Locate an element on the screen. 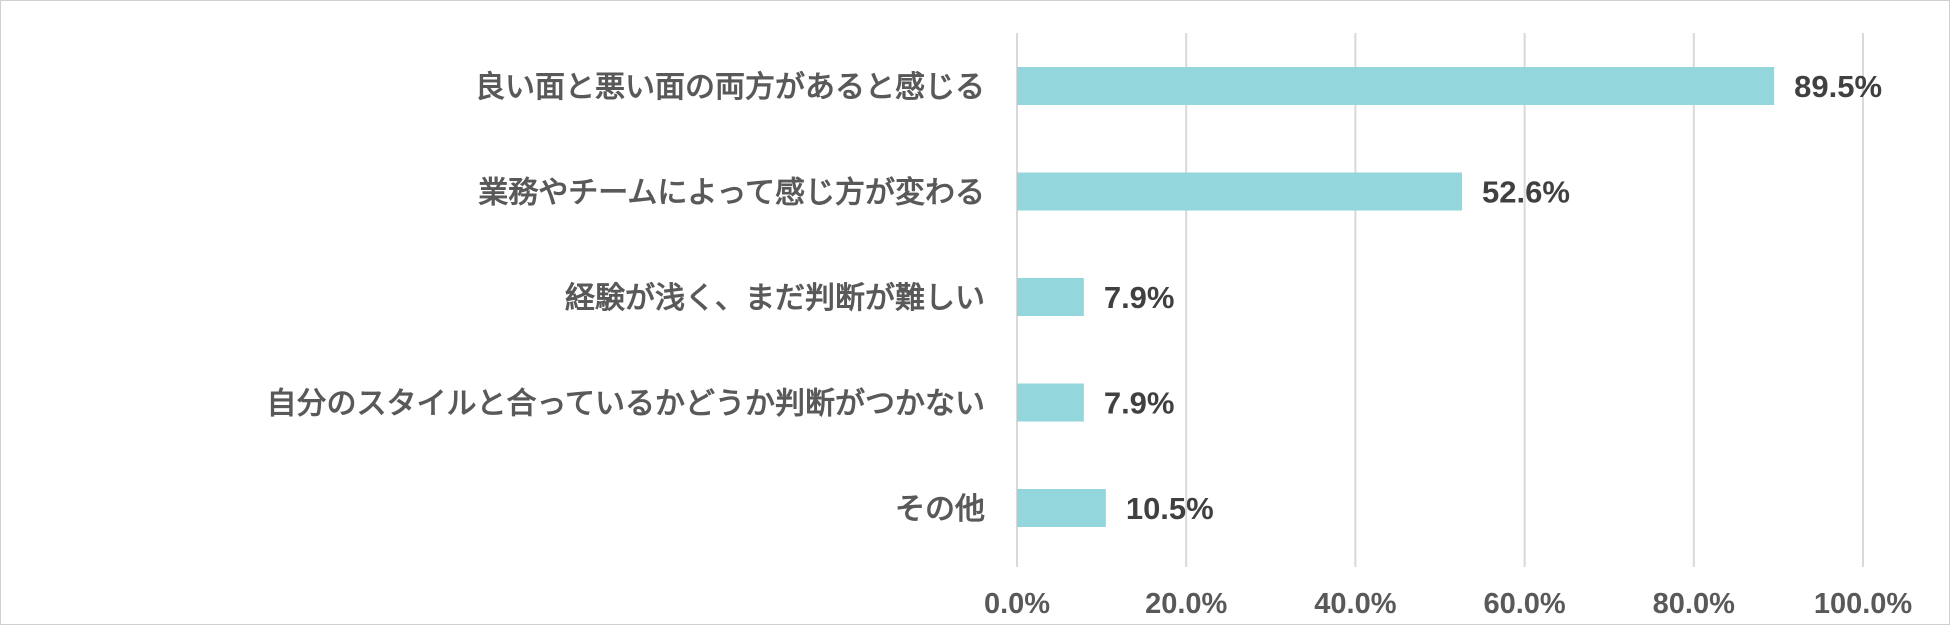 The height and width of the screenshot is (626, 1950). x-tick-label: 0.0% is located at coordinates (1017, 604).